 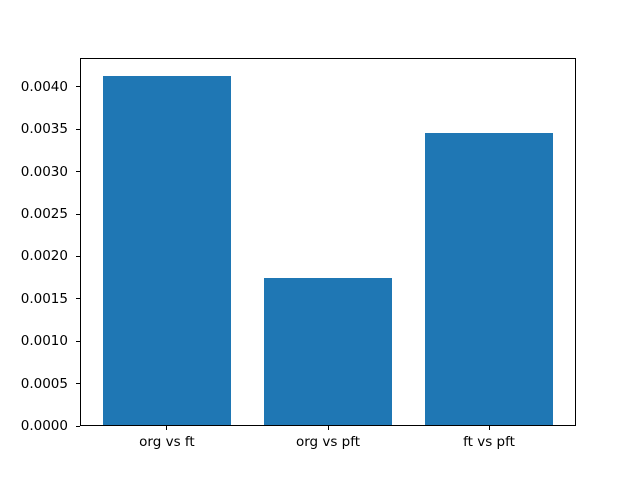 I want to click on y-tick-label: 0.0010, so click(x=44, y=341).